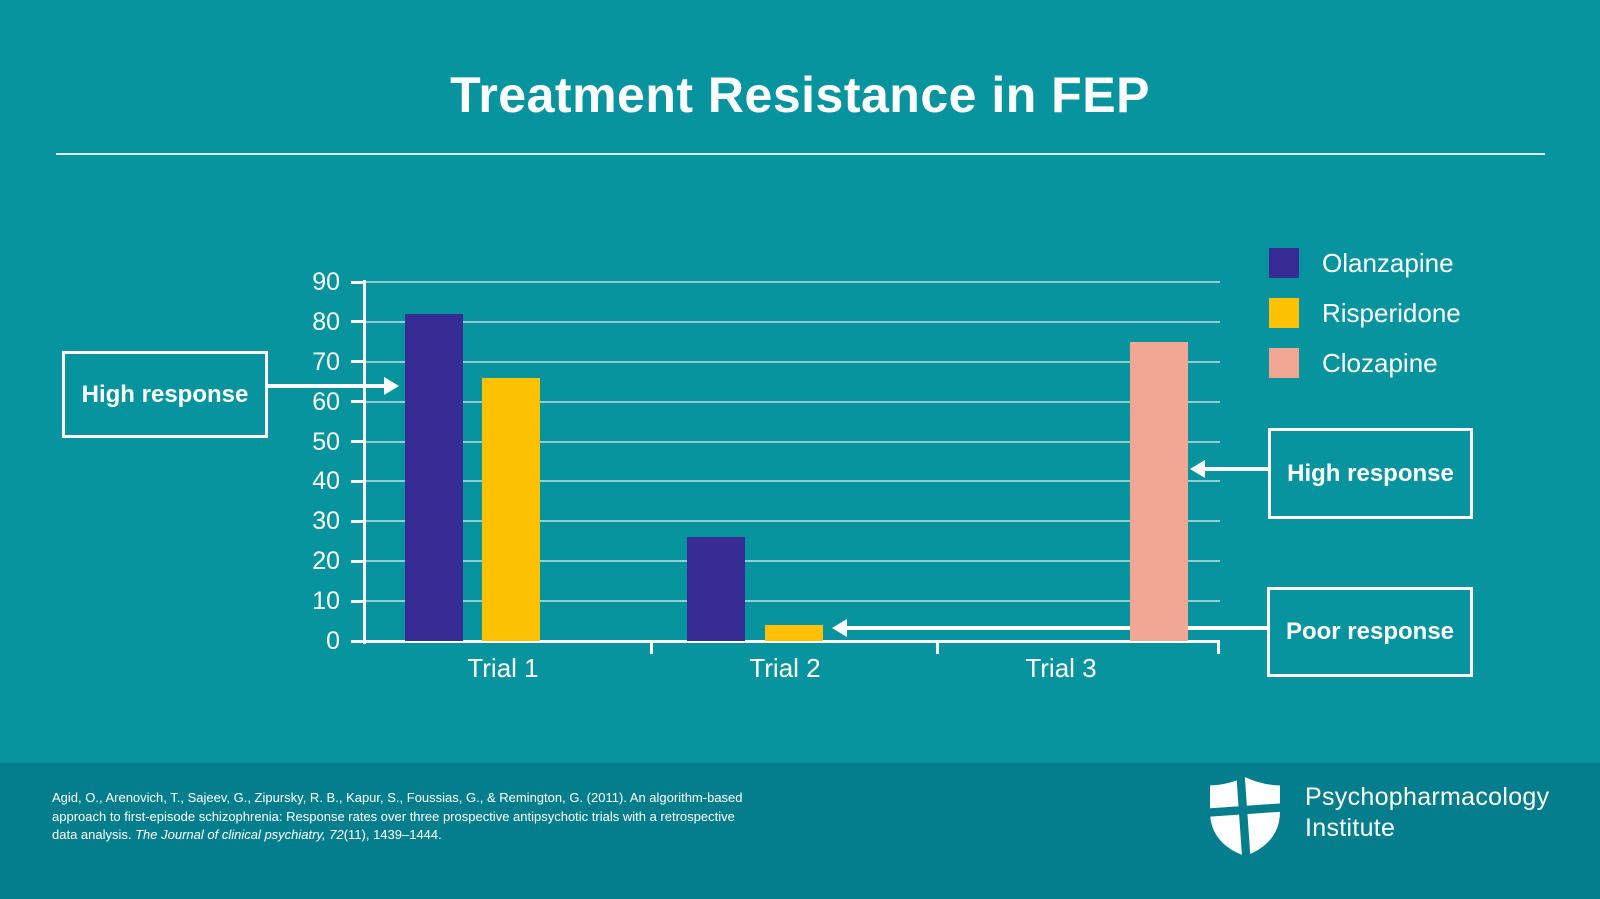  What do you see at coordinates (794, 633) in the screenshot?
I see `bar-trial2-risperidone` at bounding box center [794, 633].